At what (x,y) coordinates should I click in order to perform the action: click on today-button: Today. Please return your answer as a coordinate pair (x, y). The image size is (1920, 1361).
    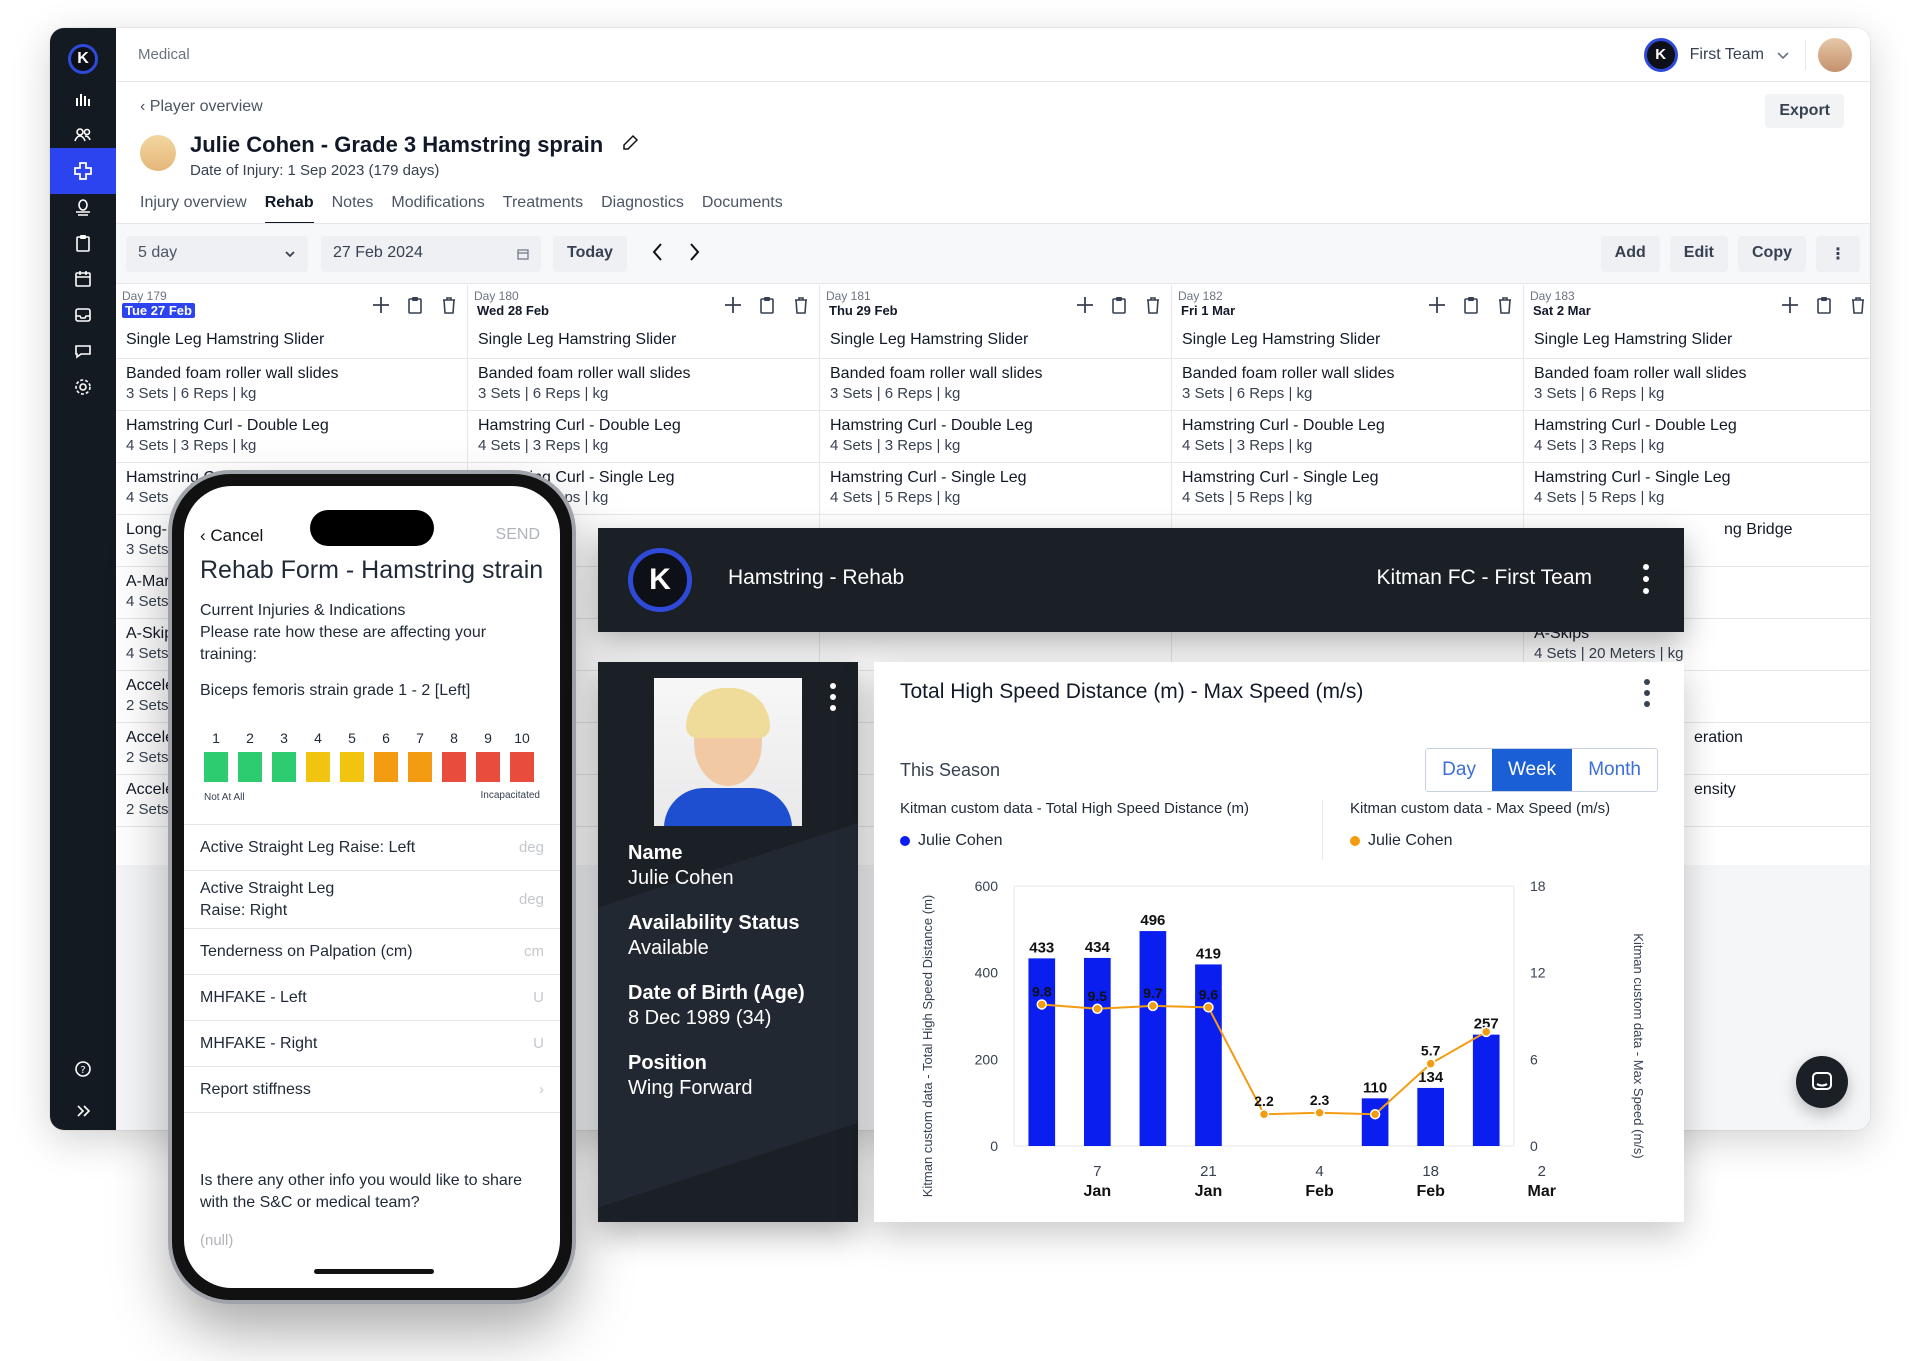
    Looking at the image, I should click on (590, 254).